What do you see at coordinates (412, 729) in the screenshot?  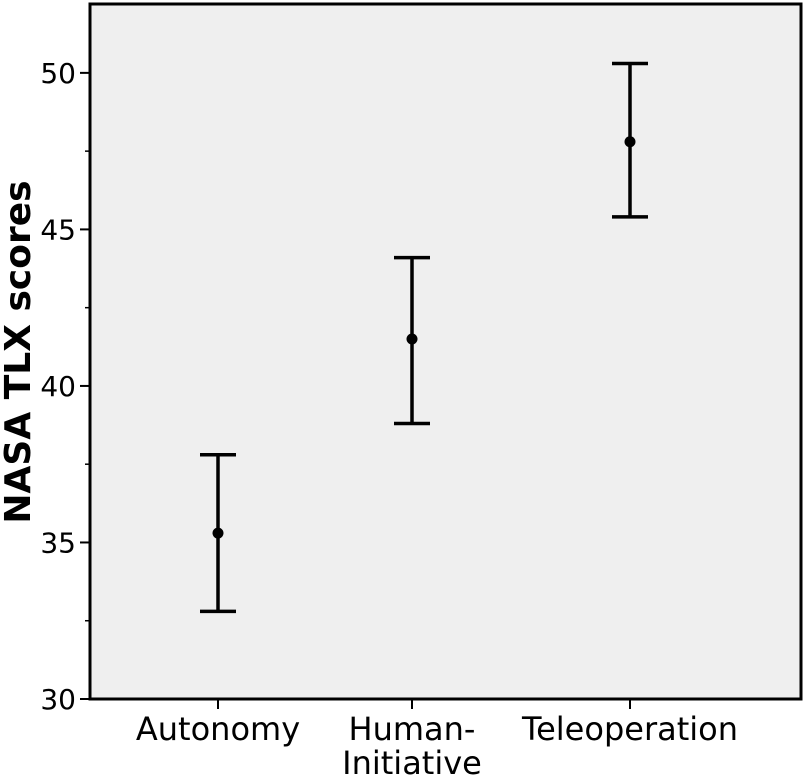 I see `x-category-label-line: Human-` at bounding box center [412, 729].